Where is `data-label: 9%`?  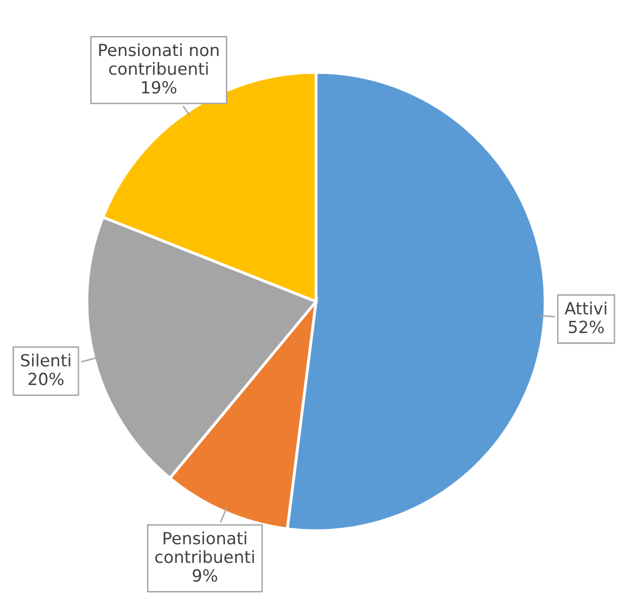
data-label: 9% is located at coordinates (205, 575).